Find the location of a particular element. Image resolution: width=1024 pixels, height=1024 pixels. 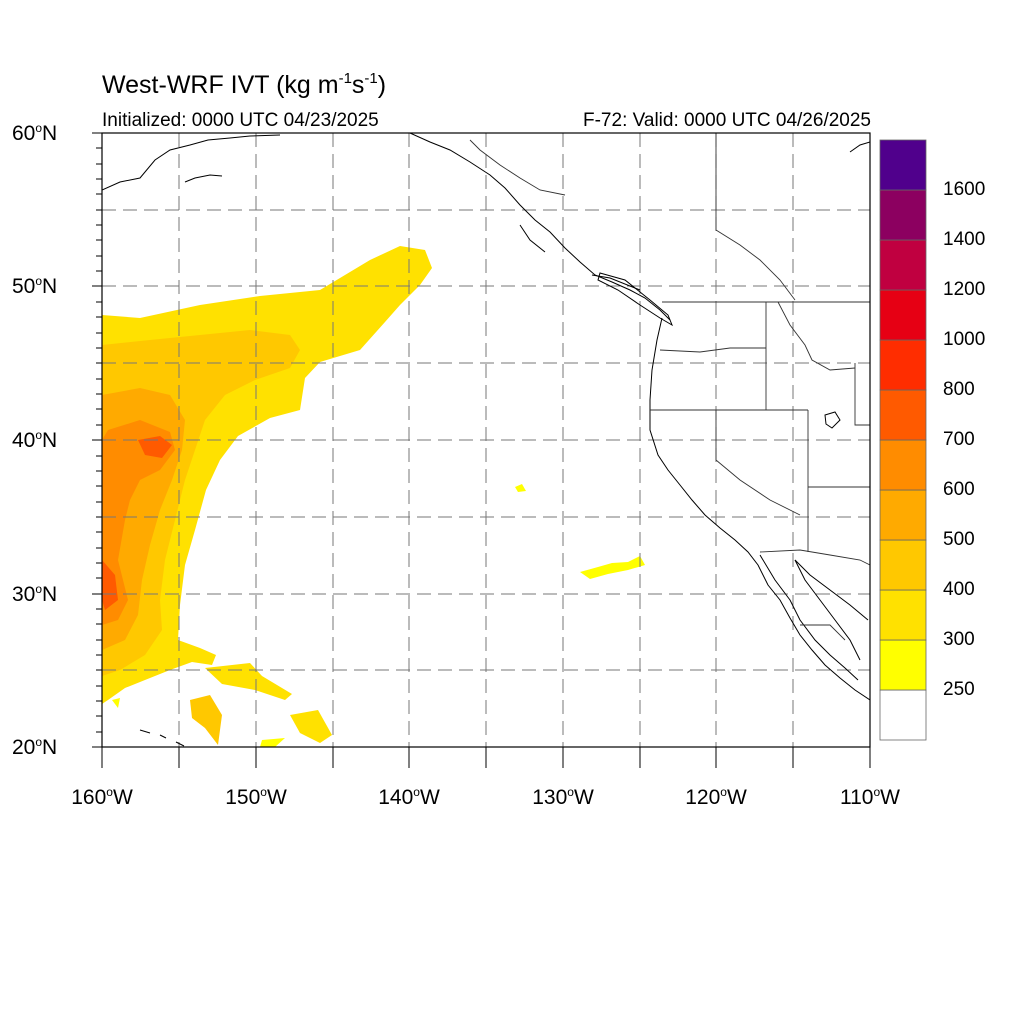

lon-ticks is located at coordinates (486, 757).